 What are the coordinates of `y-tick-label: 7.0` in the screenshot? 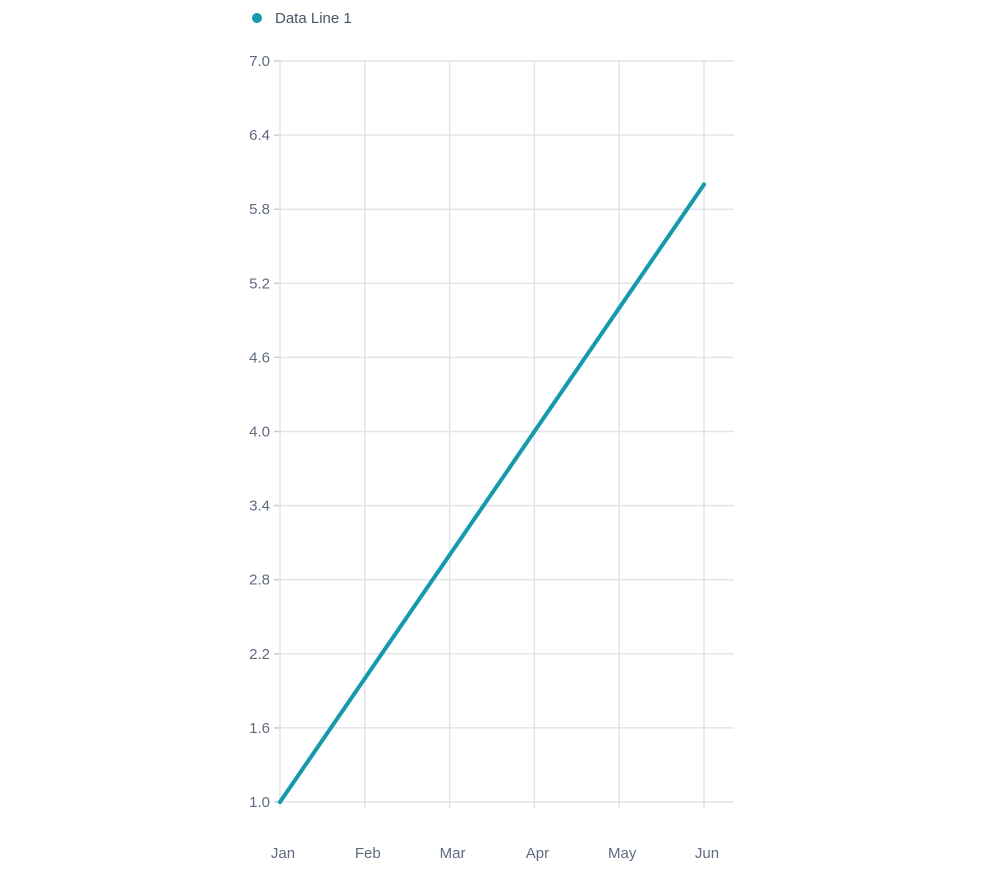 It's located at (259, 61).